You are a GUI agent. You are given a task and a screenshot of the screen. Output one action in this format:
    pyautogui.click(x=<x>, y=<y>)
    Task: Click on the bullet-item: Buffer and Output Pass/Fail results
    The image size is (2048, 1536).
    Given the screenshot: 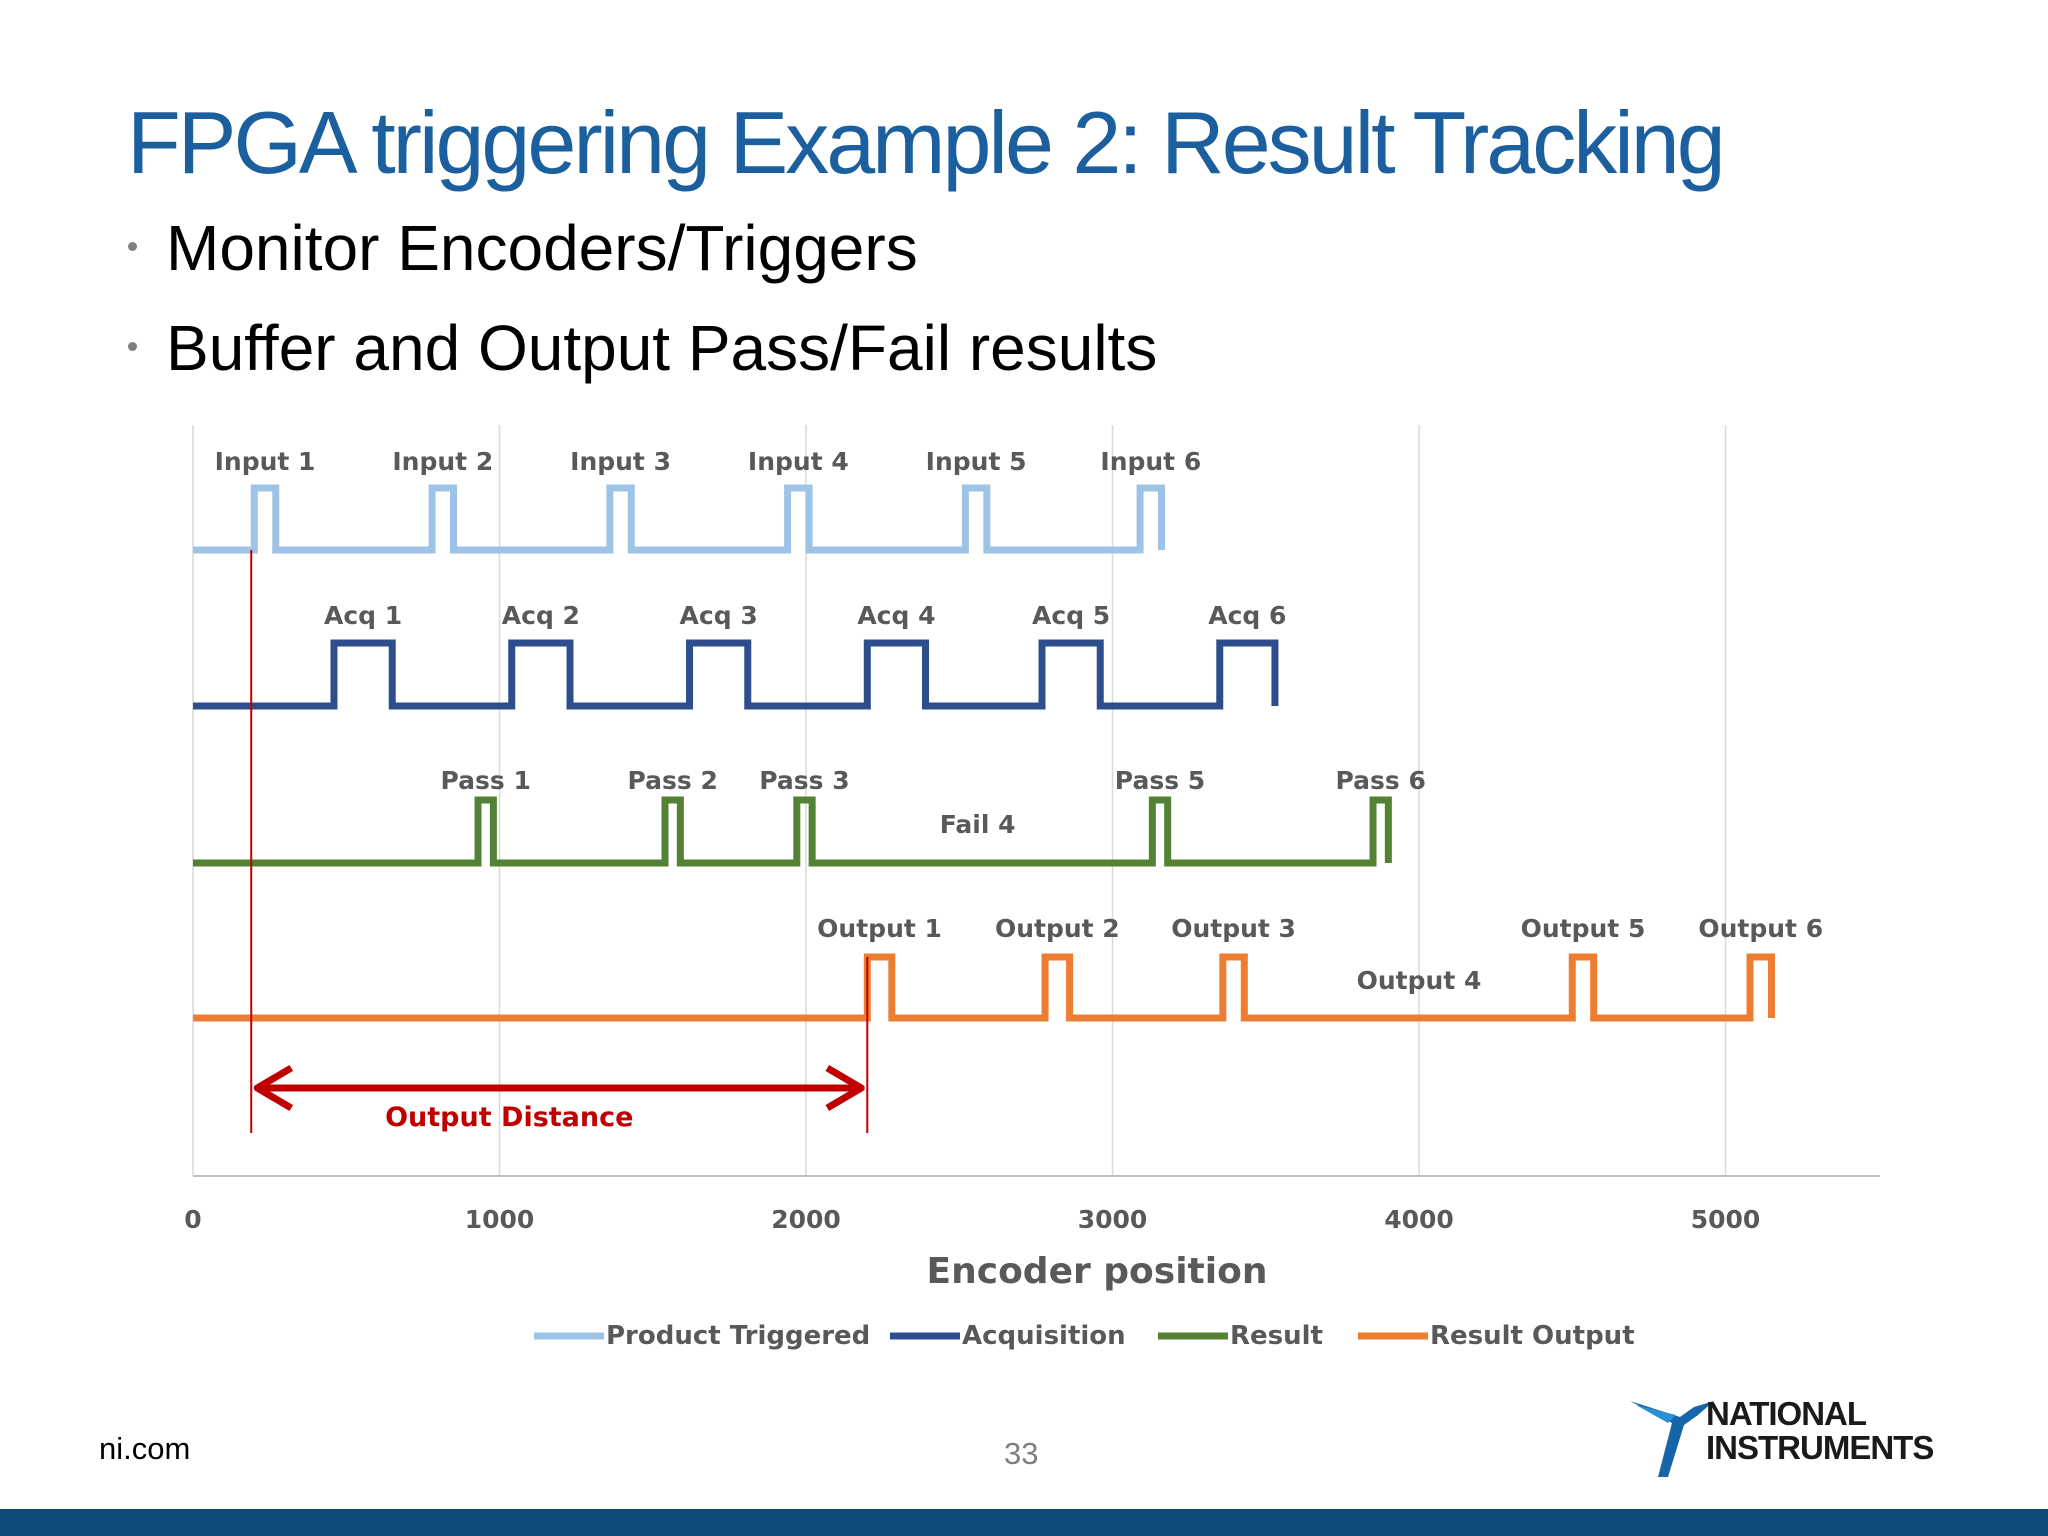 What is the action you would take?
    pyautogui.click(x=638, y=356)
    